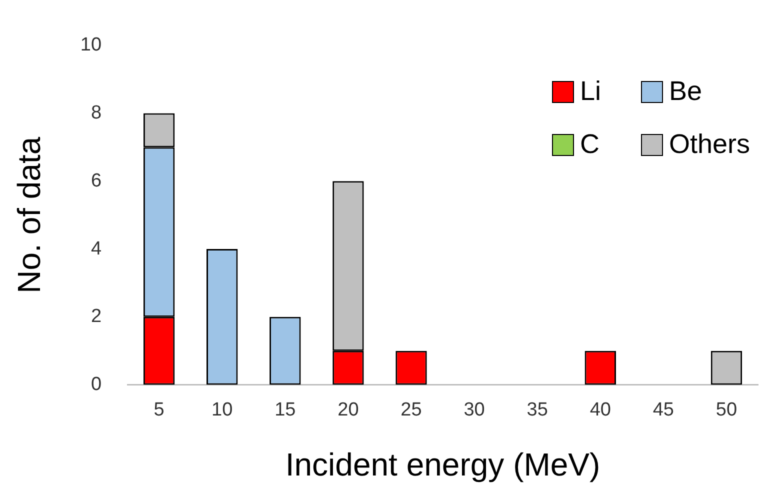 The height and width of the screenshot is (498, 776). I want to click on y-tick-label: 4, so click(96, 249).